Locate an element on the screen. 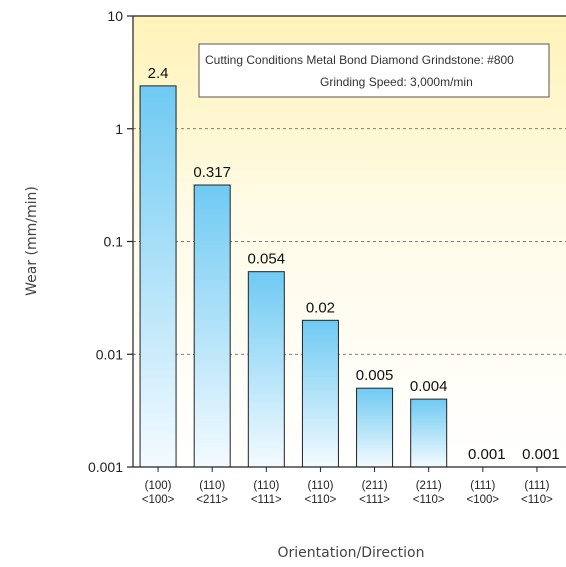 The image size is (566, 567). bar-value-label: 0.005 is located at coordinates (375, 375).